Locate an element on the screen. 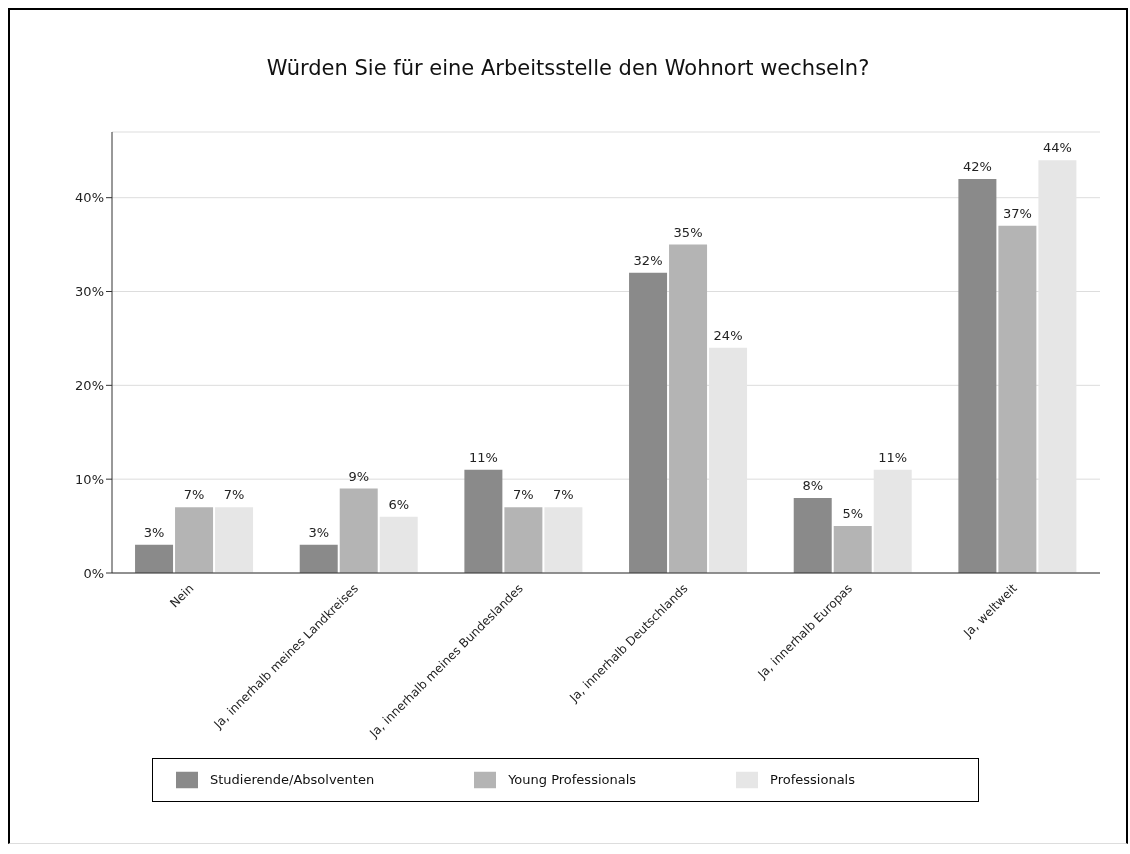 This screenshot has width=1130, height=854. y-tick-label: 10% is located at coordinates (89, 479).